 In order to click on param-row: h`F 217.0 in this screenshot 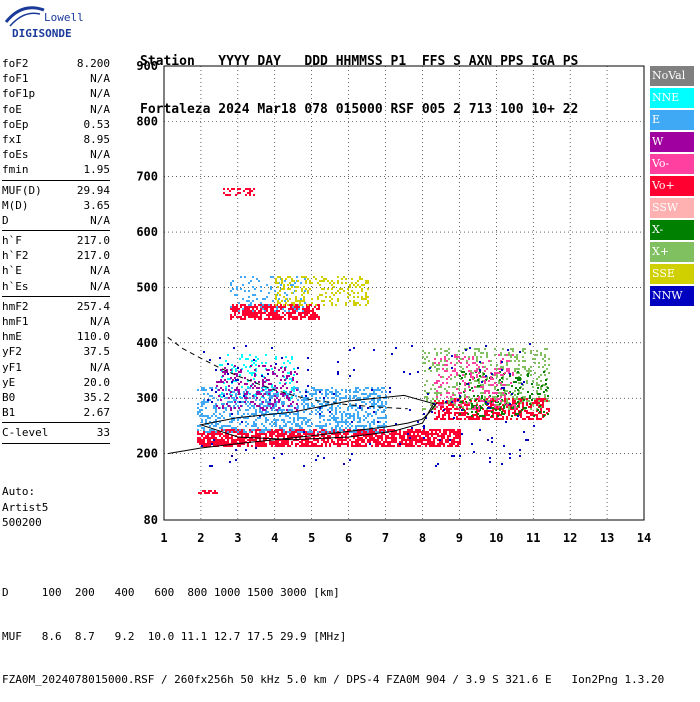, I will do `click(56, 240)`.